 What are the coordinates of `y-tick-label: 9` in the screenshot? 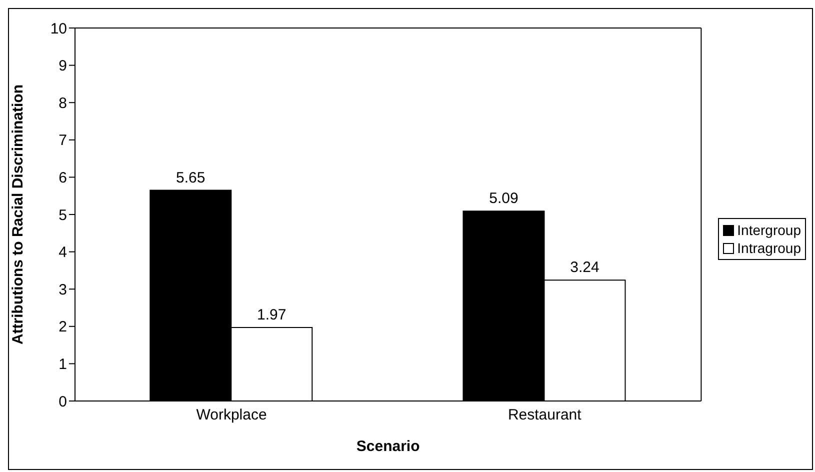 It's located at (62, 66).